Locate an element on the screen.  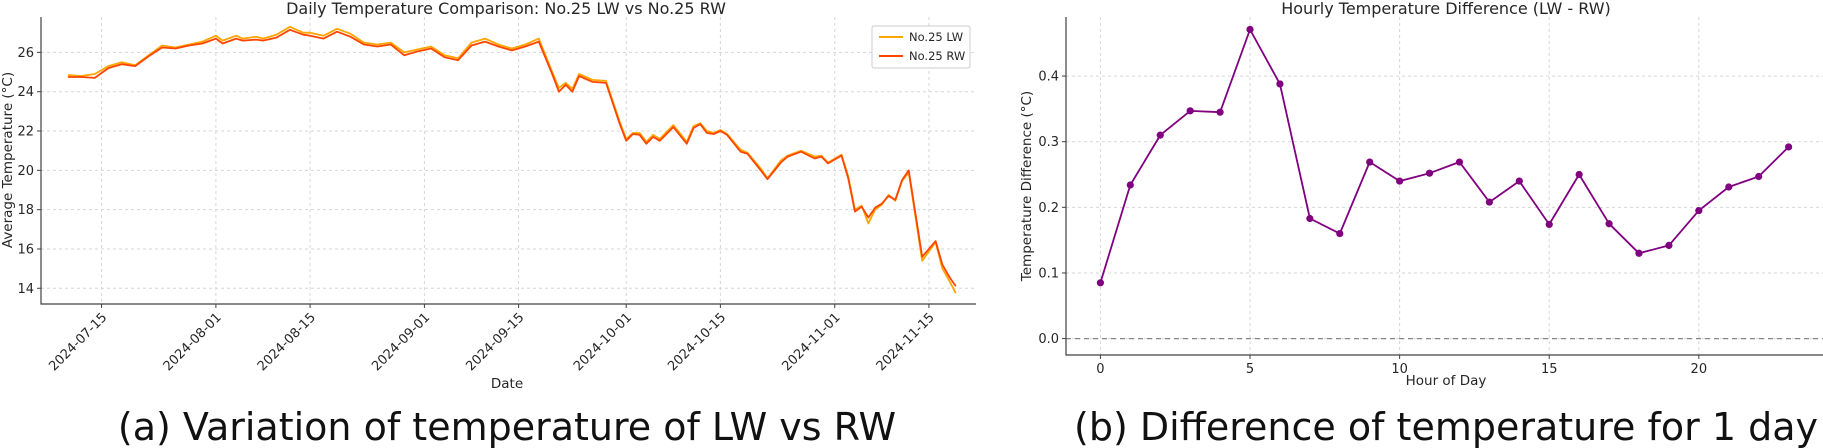
left-y-tick-label: 16 is located at coordinates (25, 249).